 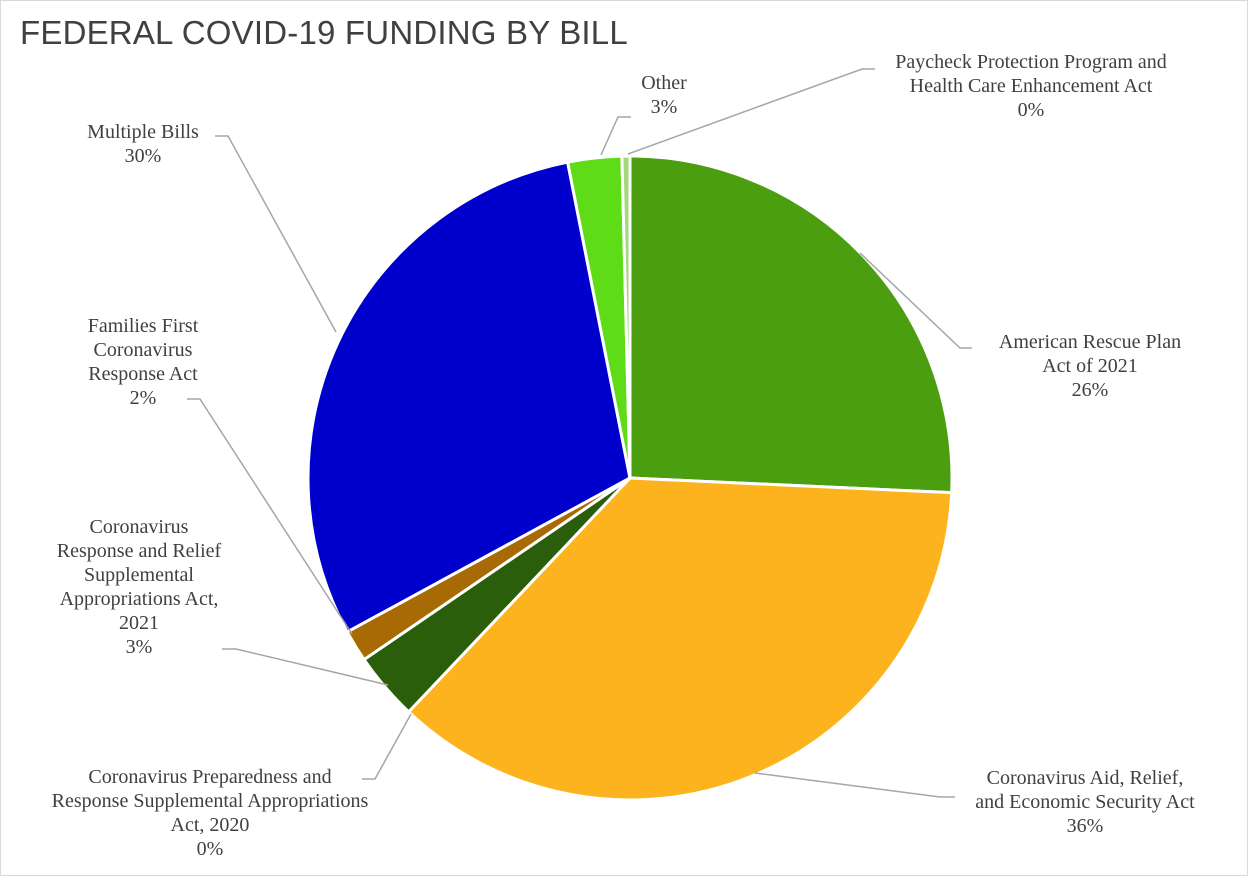 What do you see at coordinates (276, 234) in the screenshot?
I see `leader-line-multiple-bills` at bounding box center [276, 234].